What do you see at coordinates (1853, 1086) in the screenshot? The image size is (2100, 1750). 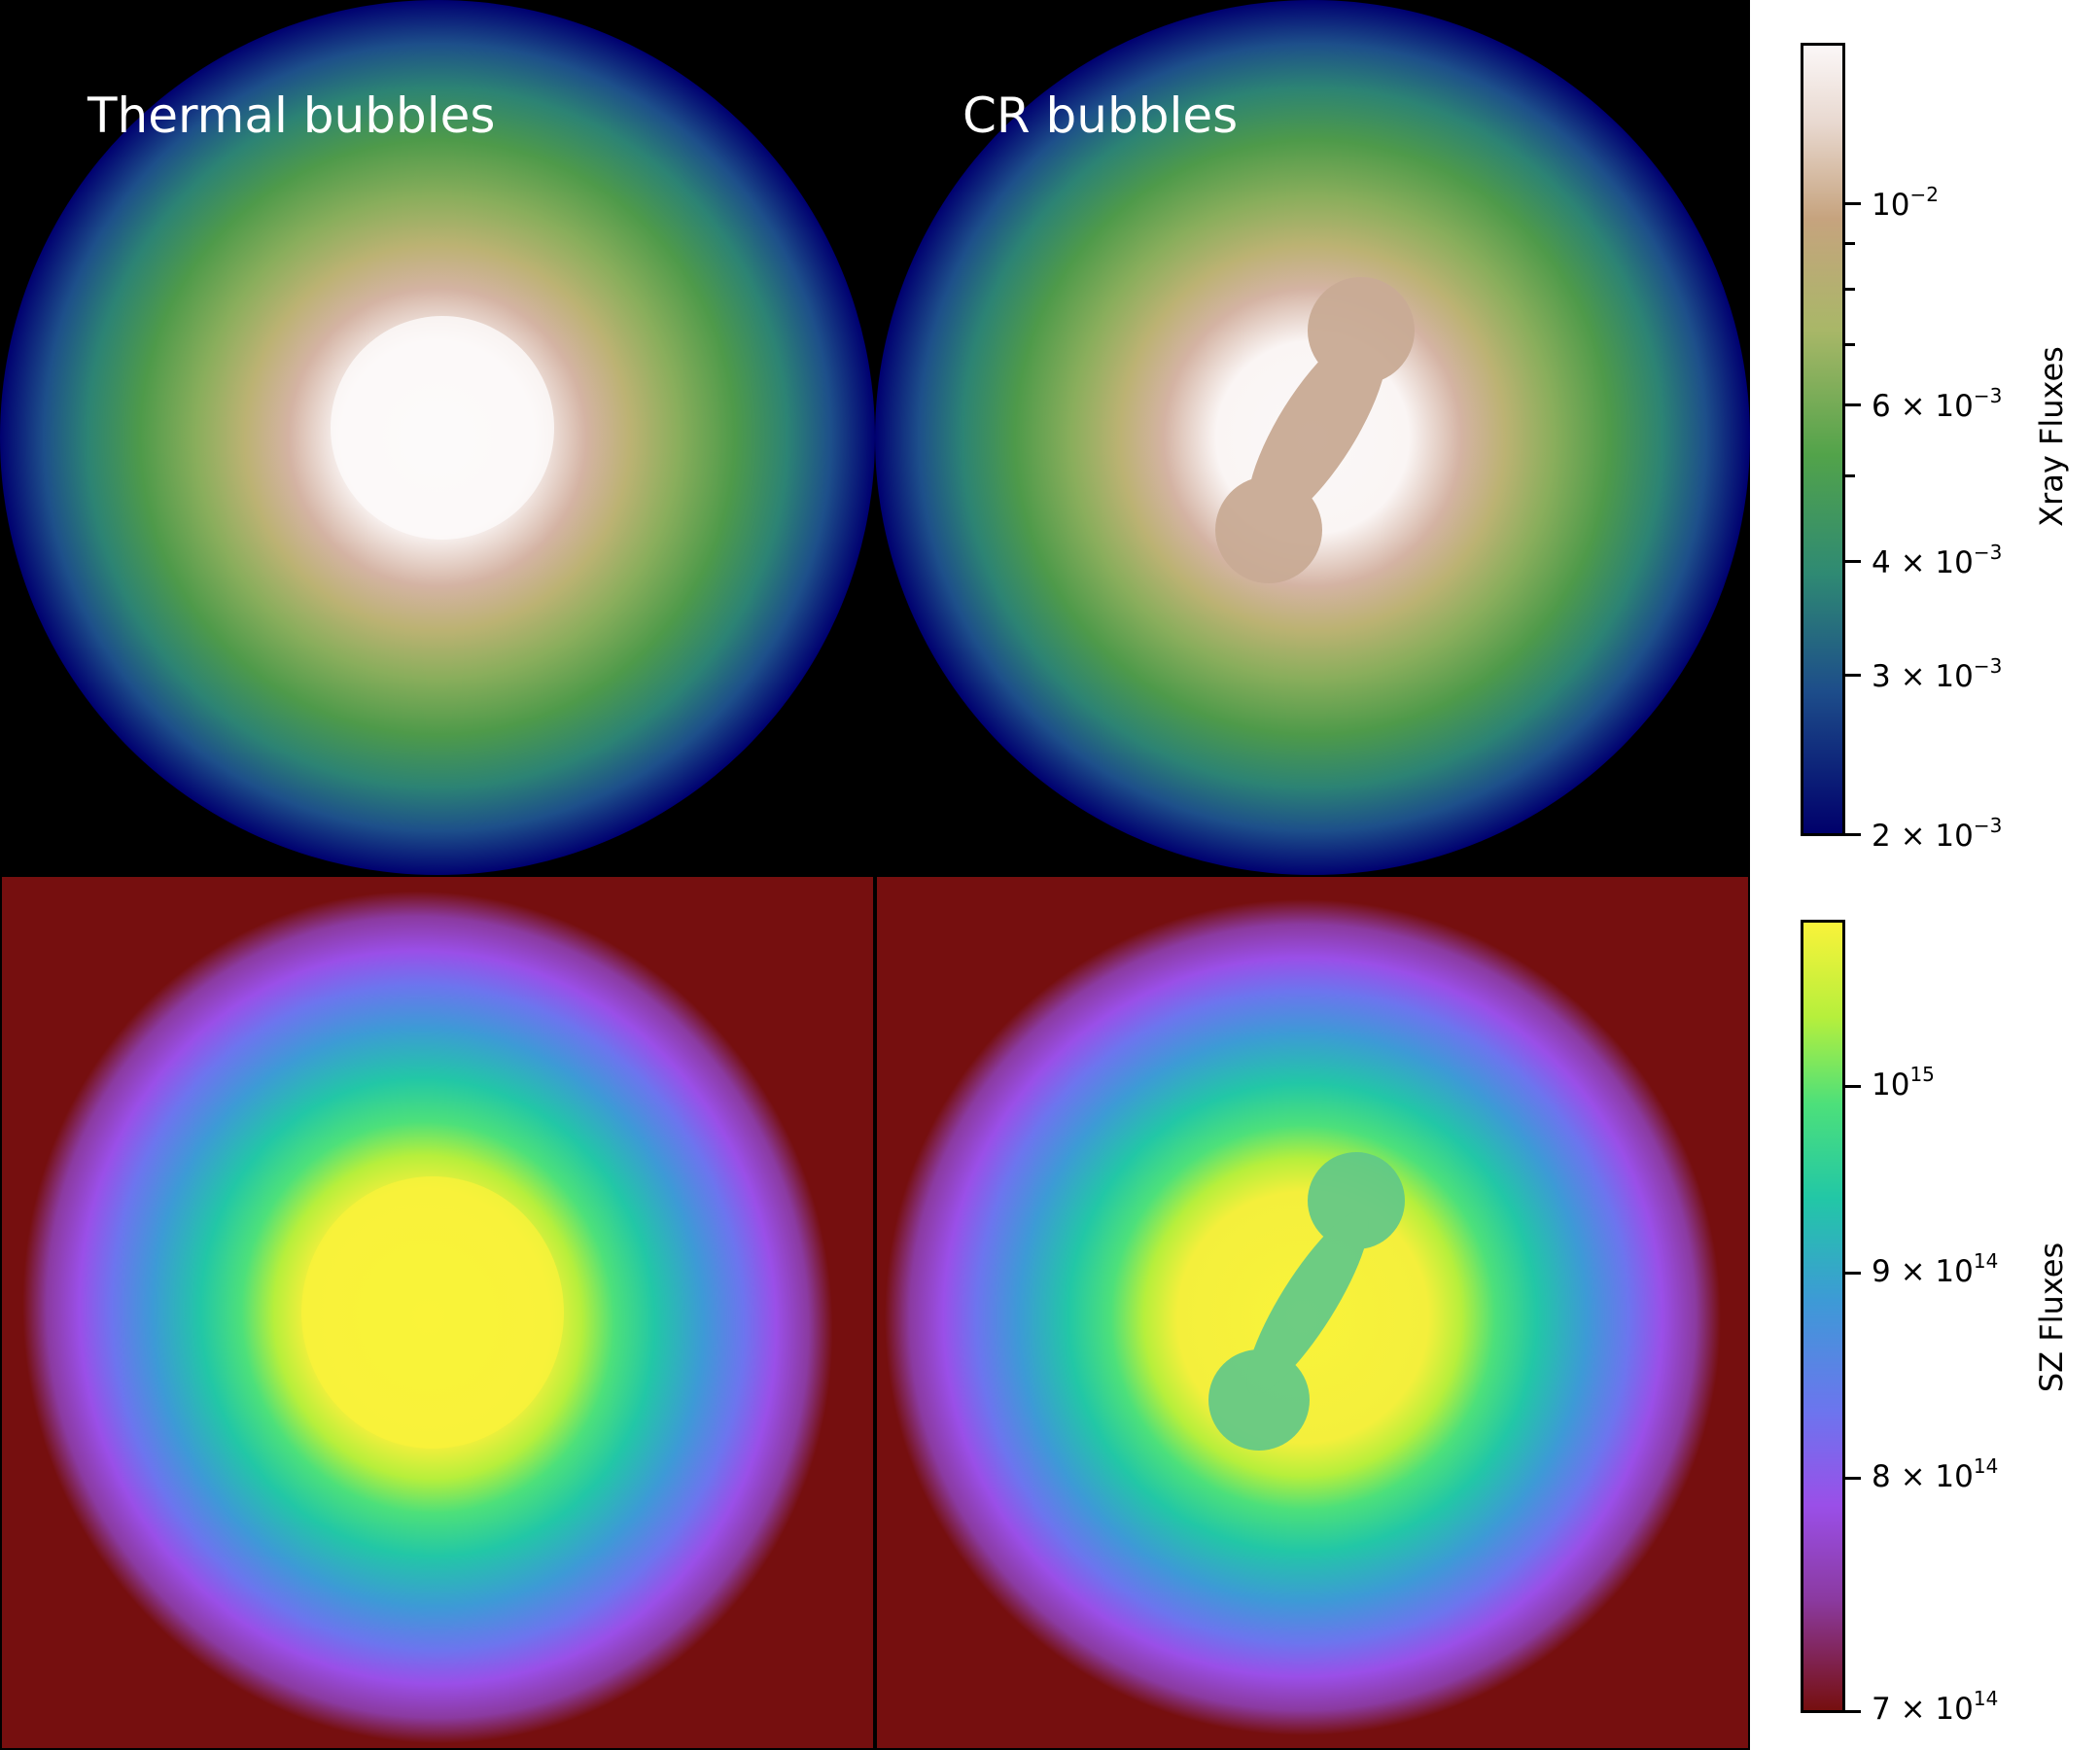 I see `sz-tick-1e15` at bounding box center [1853, 1086].